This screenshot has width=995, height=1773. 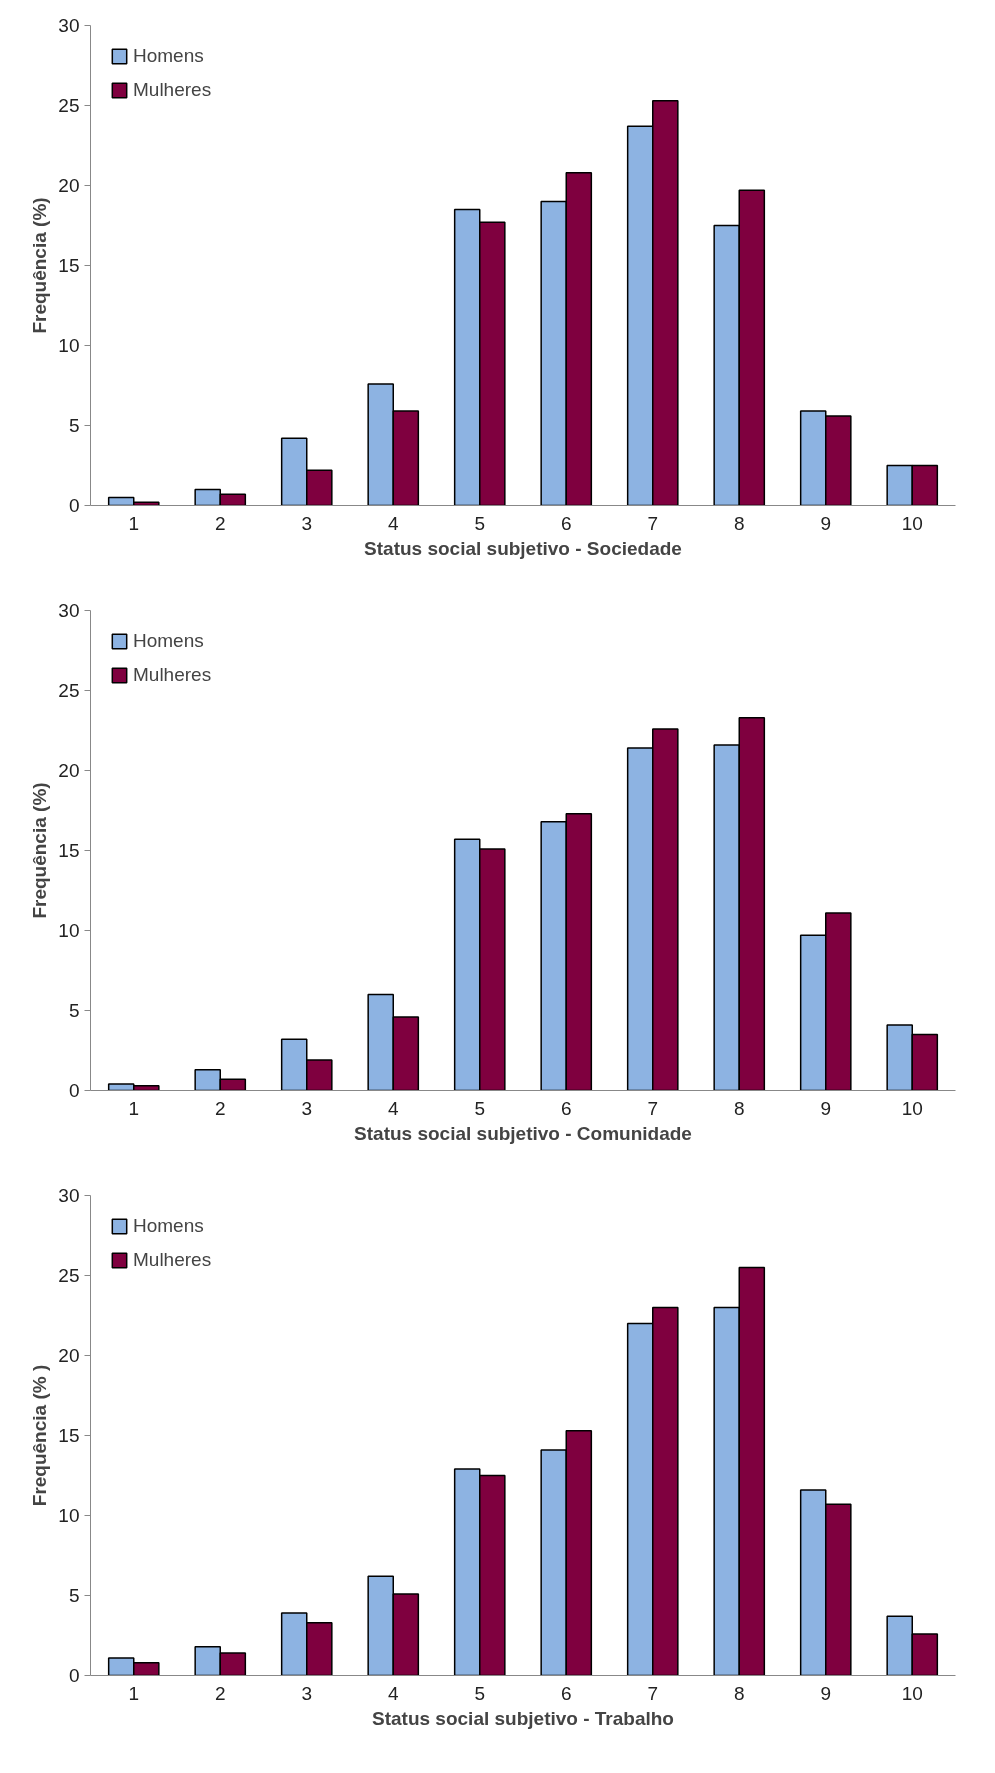 I want to click on x-axis-title: Status social subjetivo - Comunidade, so click(x=523, y=1133).